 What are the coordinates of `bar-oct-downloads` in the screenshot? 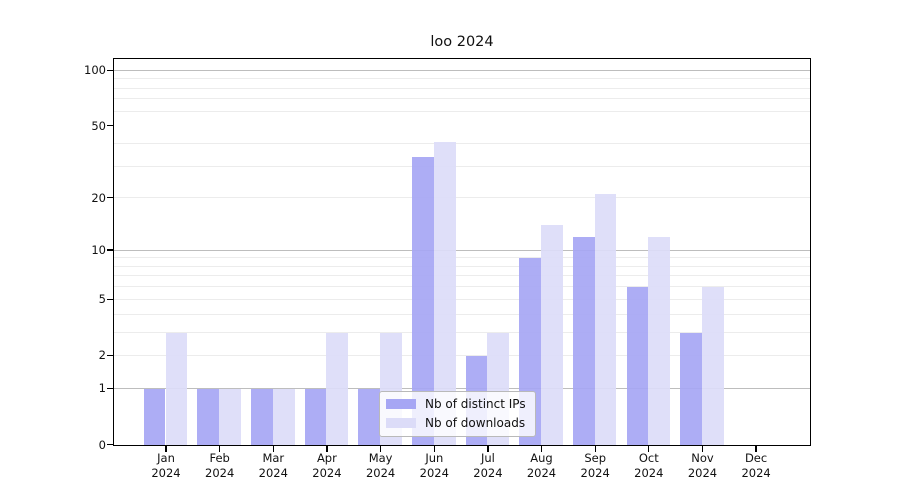 It's located at (659, 341).